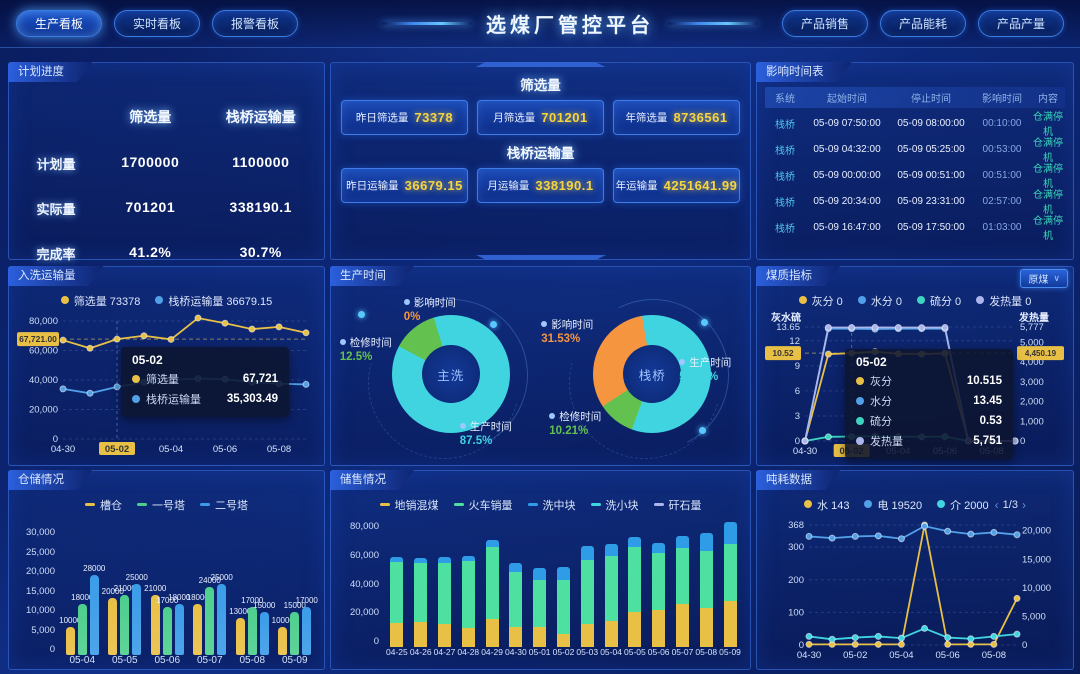 The height and width of the screenshot is (674, 1080). Describe the element at coordinates (1048, 125) in the screenshot. I see `impact-cell-0-4: 仓满停机` at that location.